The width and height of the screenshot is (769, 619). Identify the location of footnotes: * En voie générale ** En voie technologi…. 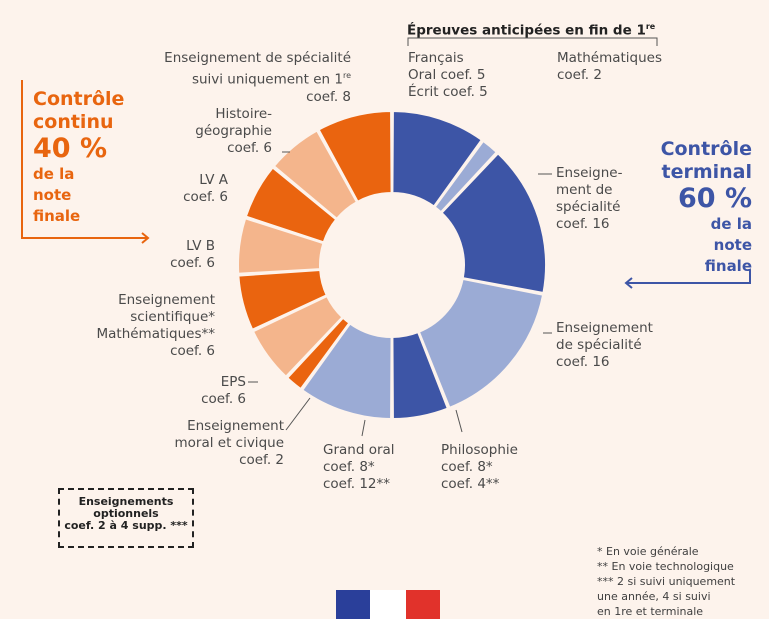
(666, 581).